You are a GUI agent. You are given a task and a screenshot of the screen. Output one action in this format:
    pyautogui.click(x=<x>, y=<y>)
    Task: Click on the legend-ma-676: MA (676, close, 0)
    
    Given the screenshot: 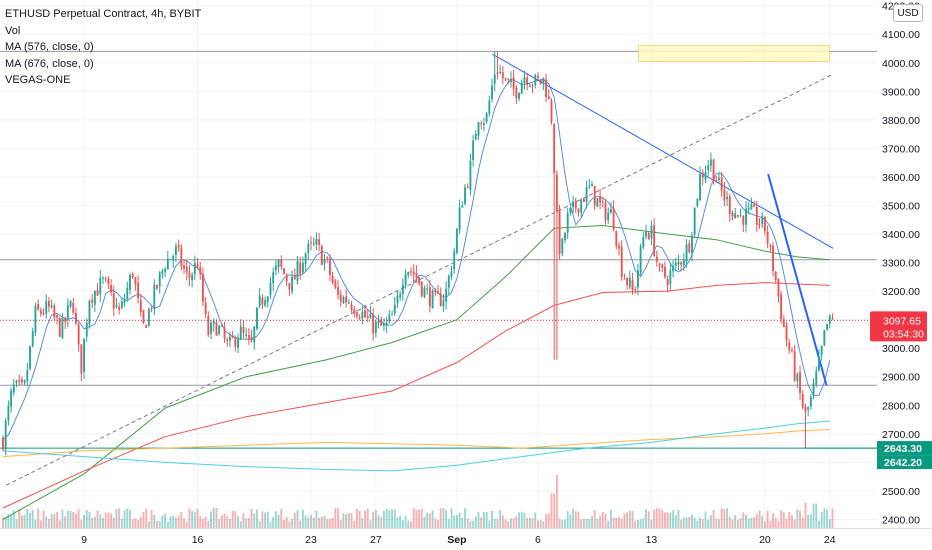 What is the action you would take?
    pyautogui.click(x=49, y=63)
    